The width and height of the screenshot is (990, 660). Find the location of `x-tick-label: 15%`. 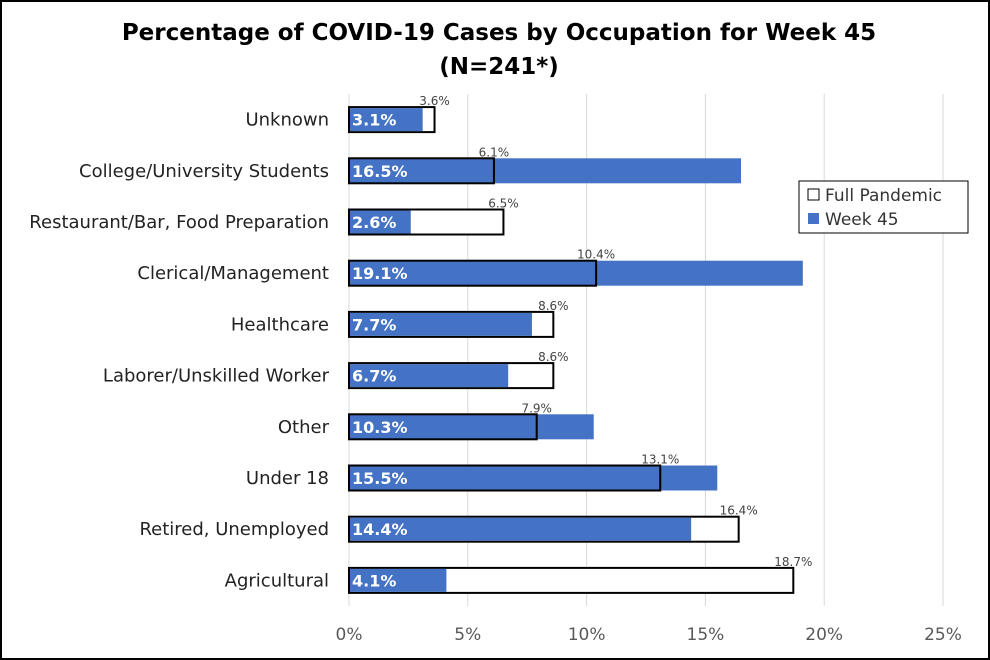

x-tick-label: 15% is located at coordinates (706, 635).